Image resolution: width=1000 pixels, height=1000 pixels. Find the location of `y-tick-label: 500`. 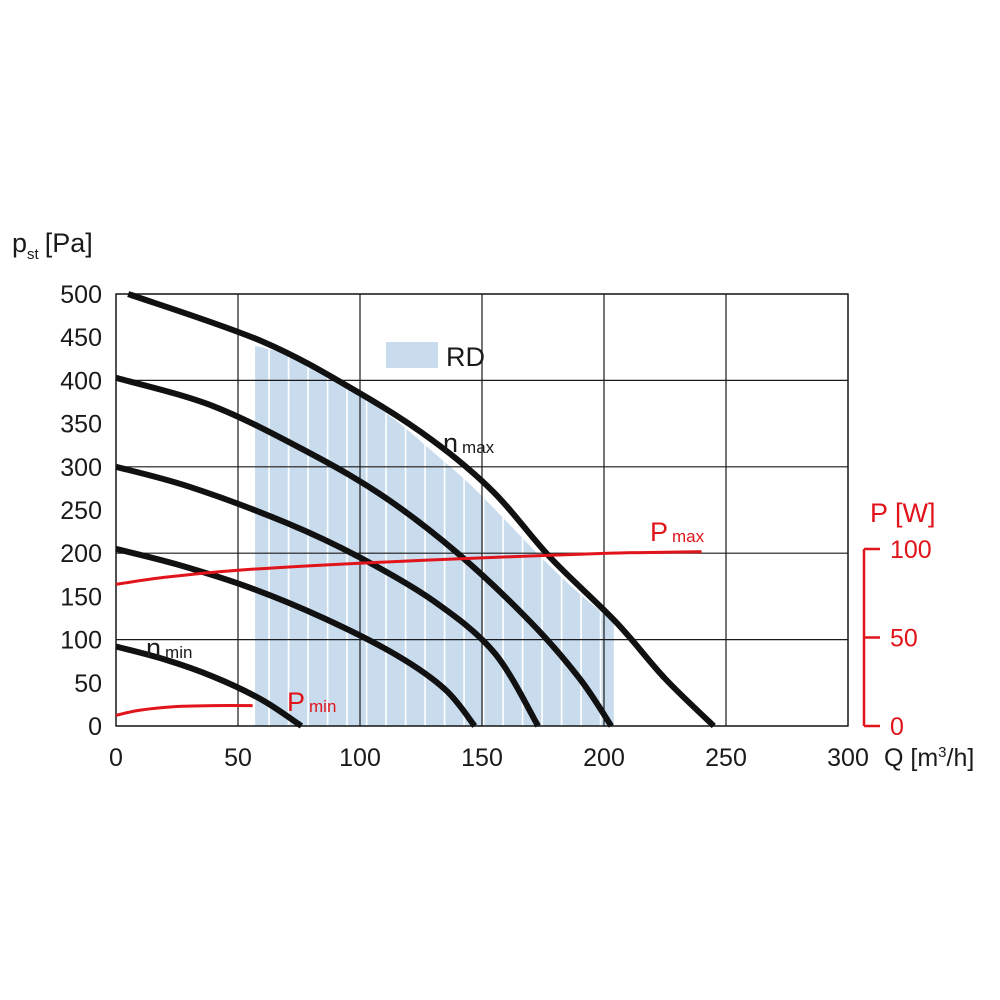

y-tick-label: 500 is located at coordinates (81, 295).